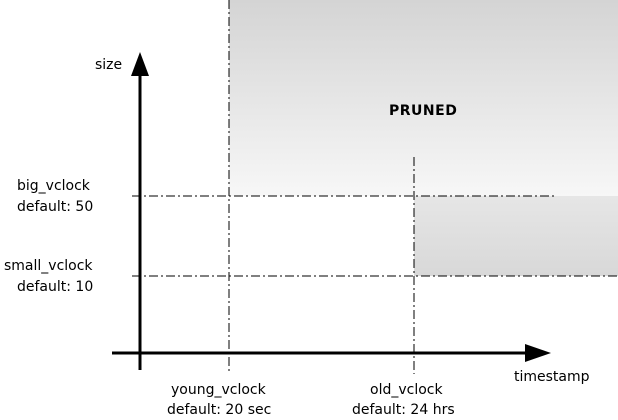 The height and width of the screenshot is (420, 618). What do you see at coordinates (406, 390) in the screenshot?
I see `old-vclock-label: old_vclock` at bounding box center [406, 390].